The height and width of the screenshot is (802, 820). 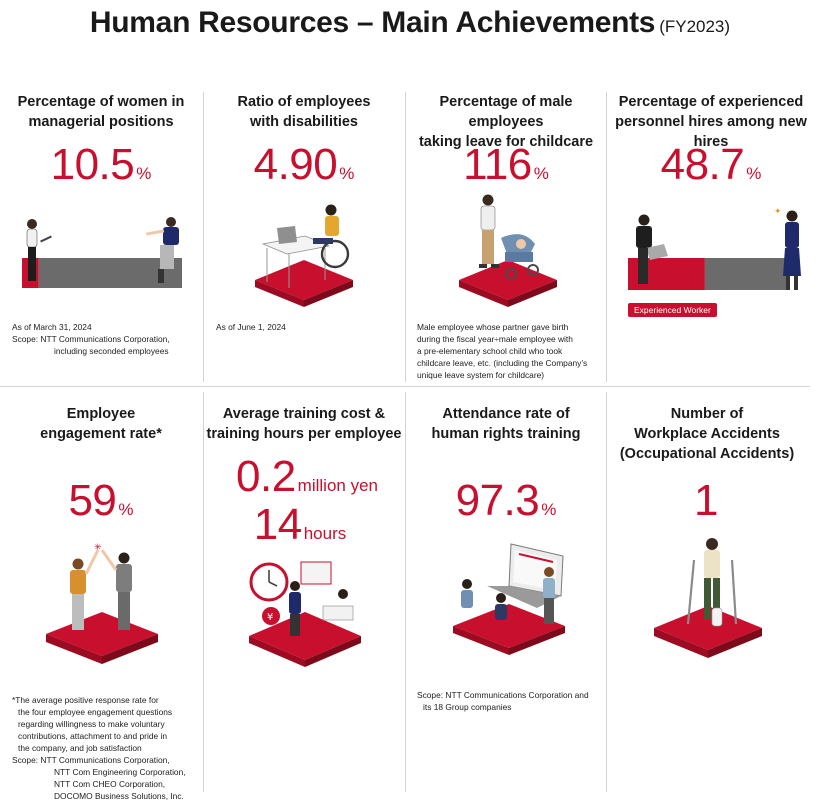 What do you see at coordinates (300, 524) in the screenshot?
I see `metric-value-2: 14 hours` at bounding box center [300, 524].